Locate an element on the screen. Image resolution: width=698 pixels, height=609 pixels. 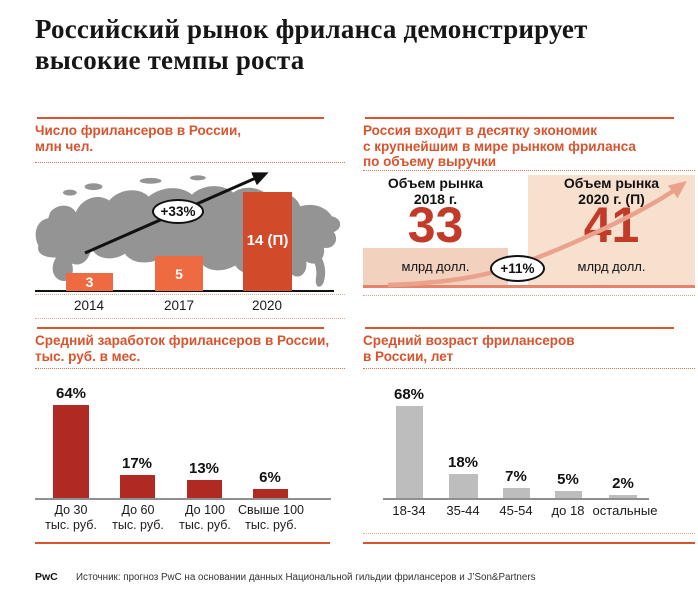
market-block-title: Объем рынка 2020 г. (П) is located at coordinates (611, 191).